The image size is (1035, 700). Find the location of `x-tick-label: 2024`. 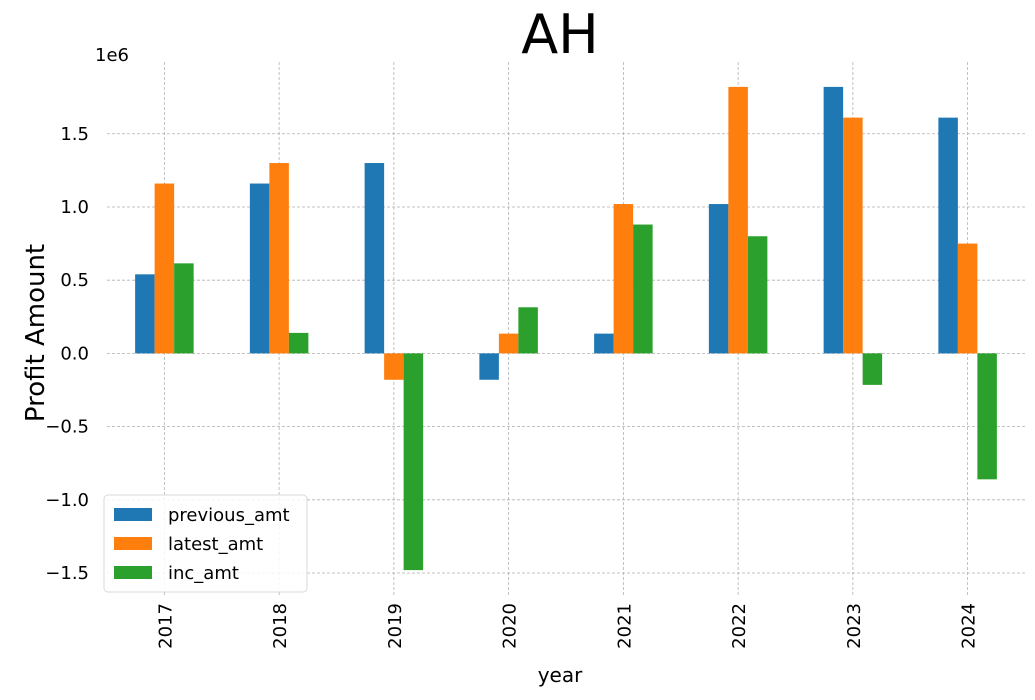

x-tick-label: 2024 is located at coordinates (969, 626).